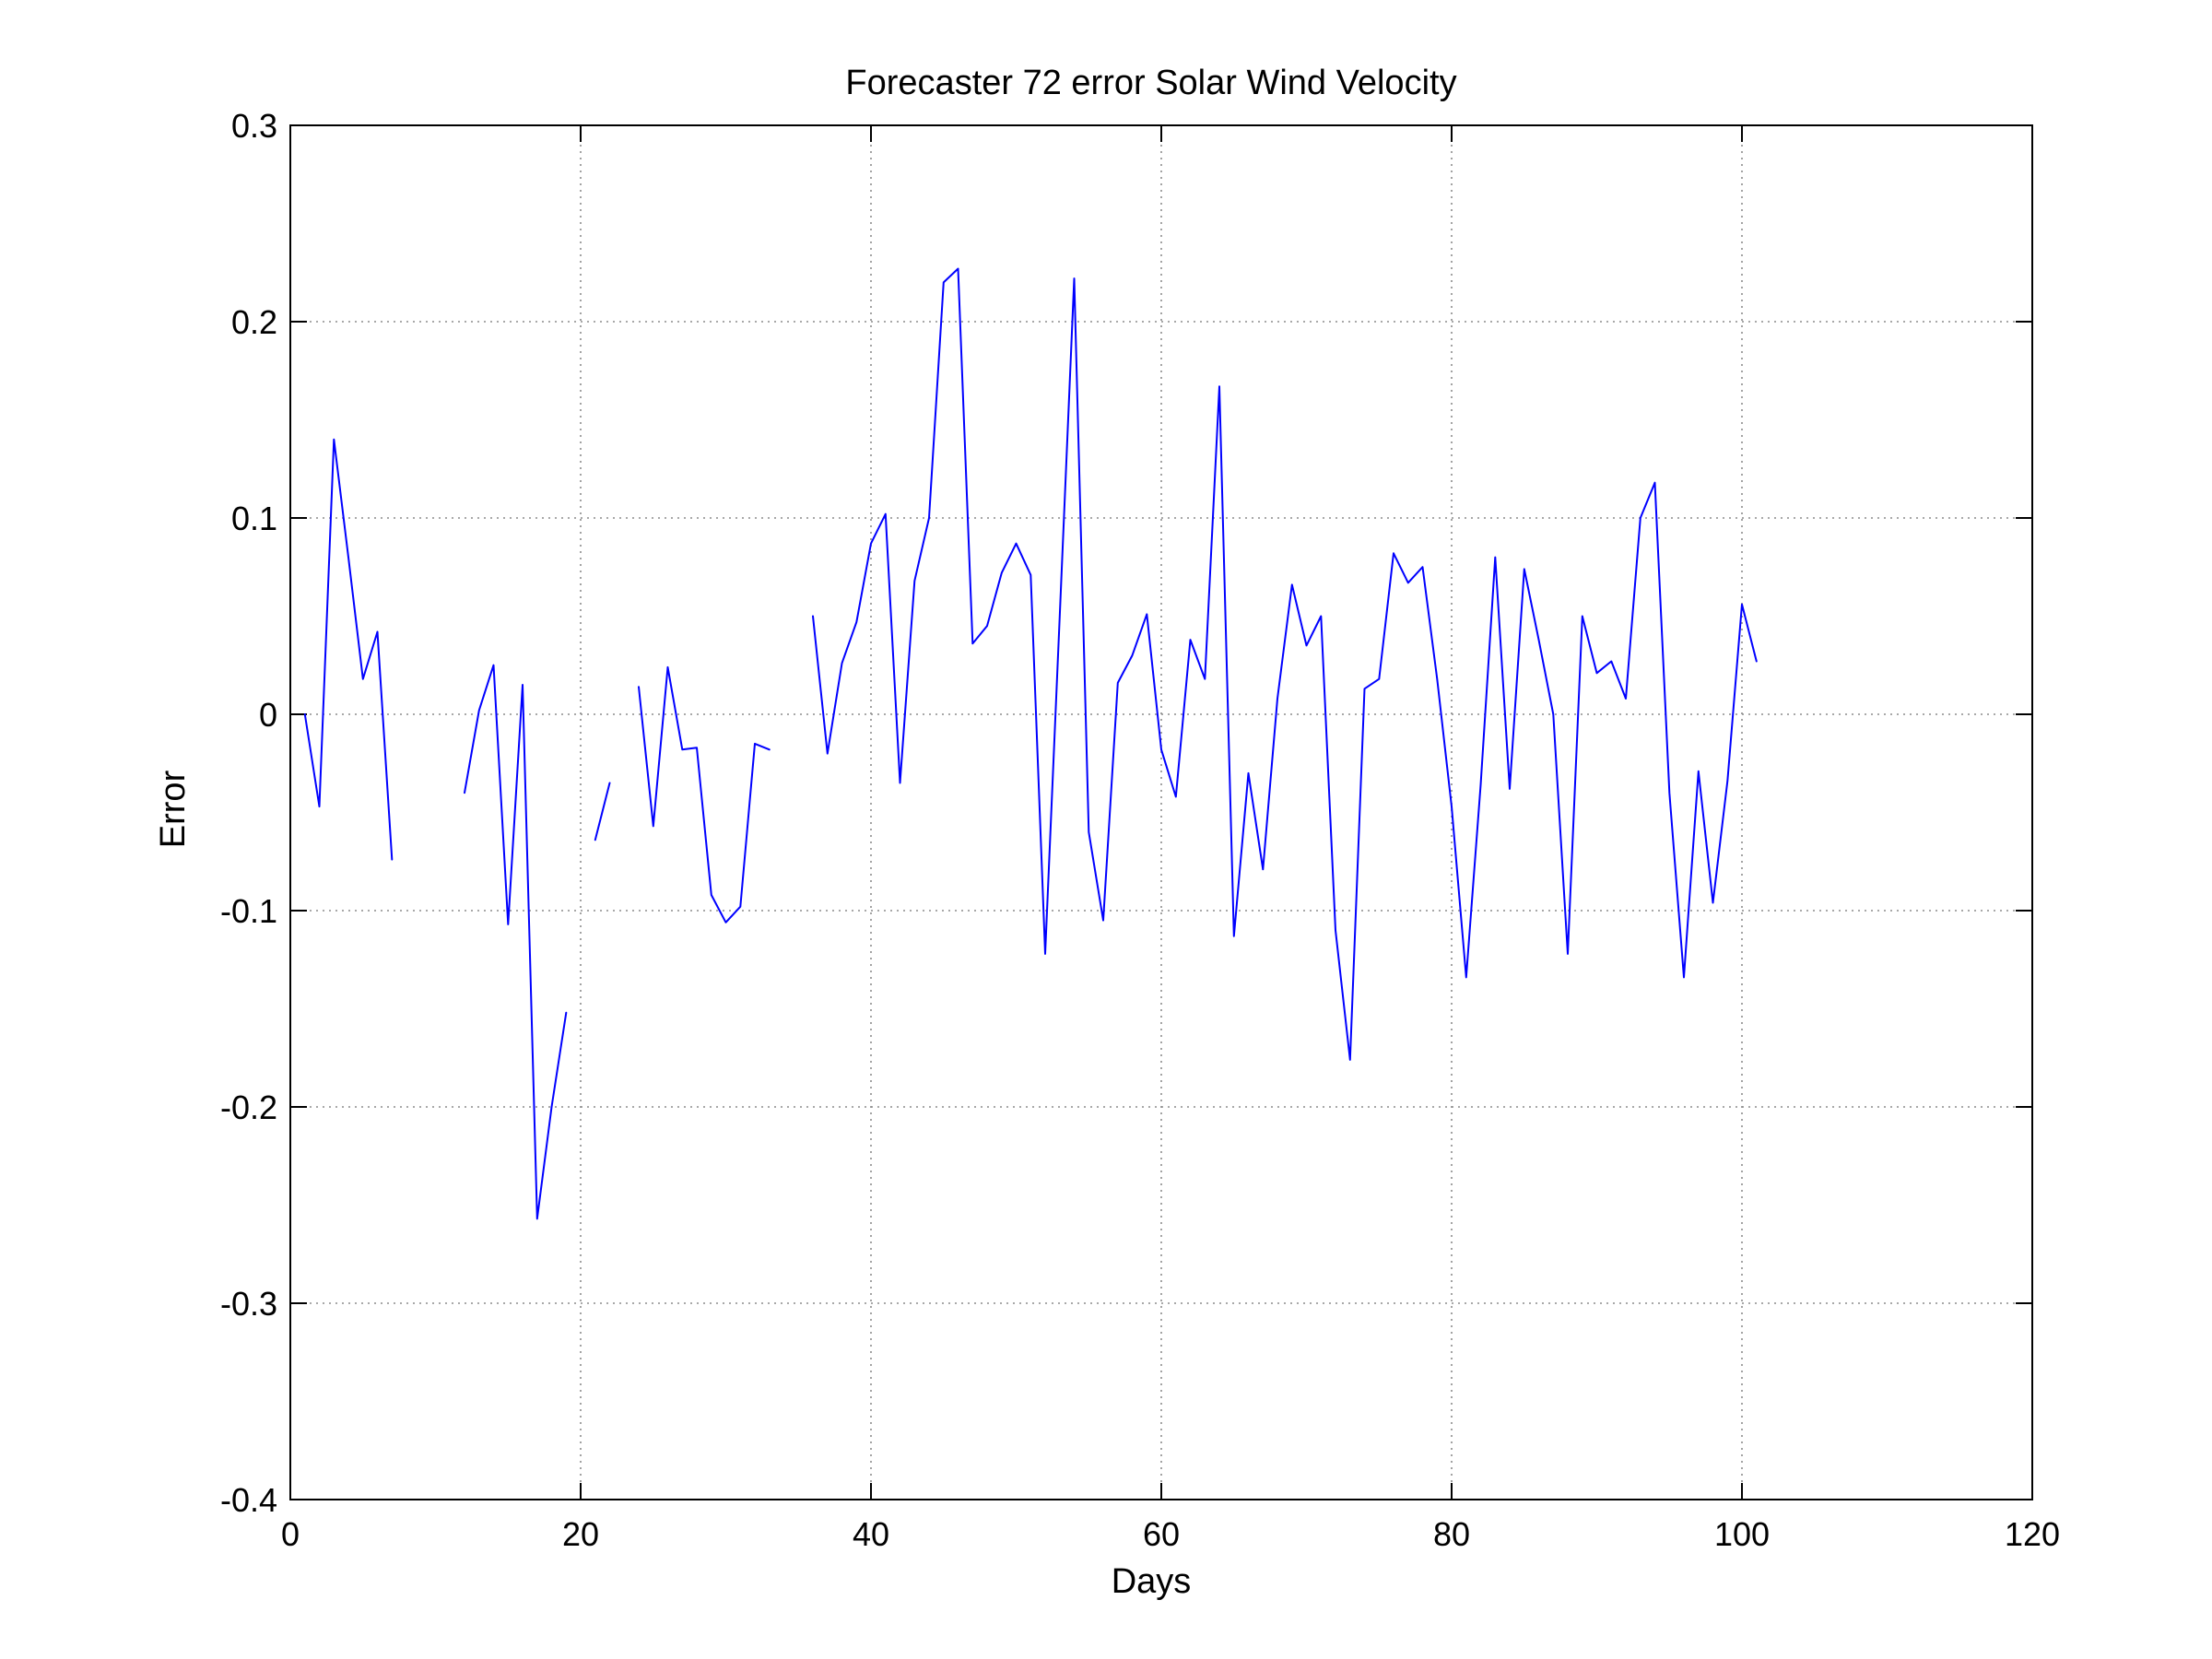 The width and height of the screenshot is (2212, 1659). I want to click on chart-title: Forecaster 72 error Solar Wind Velocity, so click(1150, 83).